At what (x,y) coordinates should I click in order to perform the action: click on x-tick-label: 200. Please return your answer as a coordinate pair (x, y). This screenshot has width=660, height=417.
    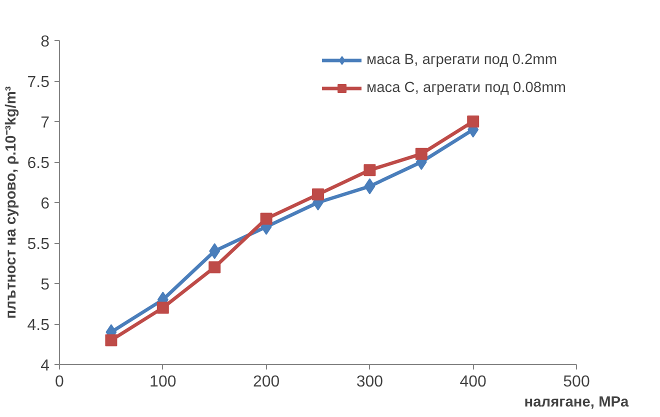
    Looking at the image, I should click on (266, 382).